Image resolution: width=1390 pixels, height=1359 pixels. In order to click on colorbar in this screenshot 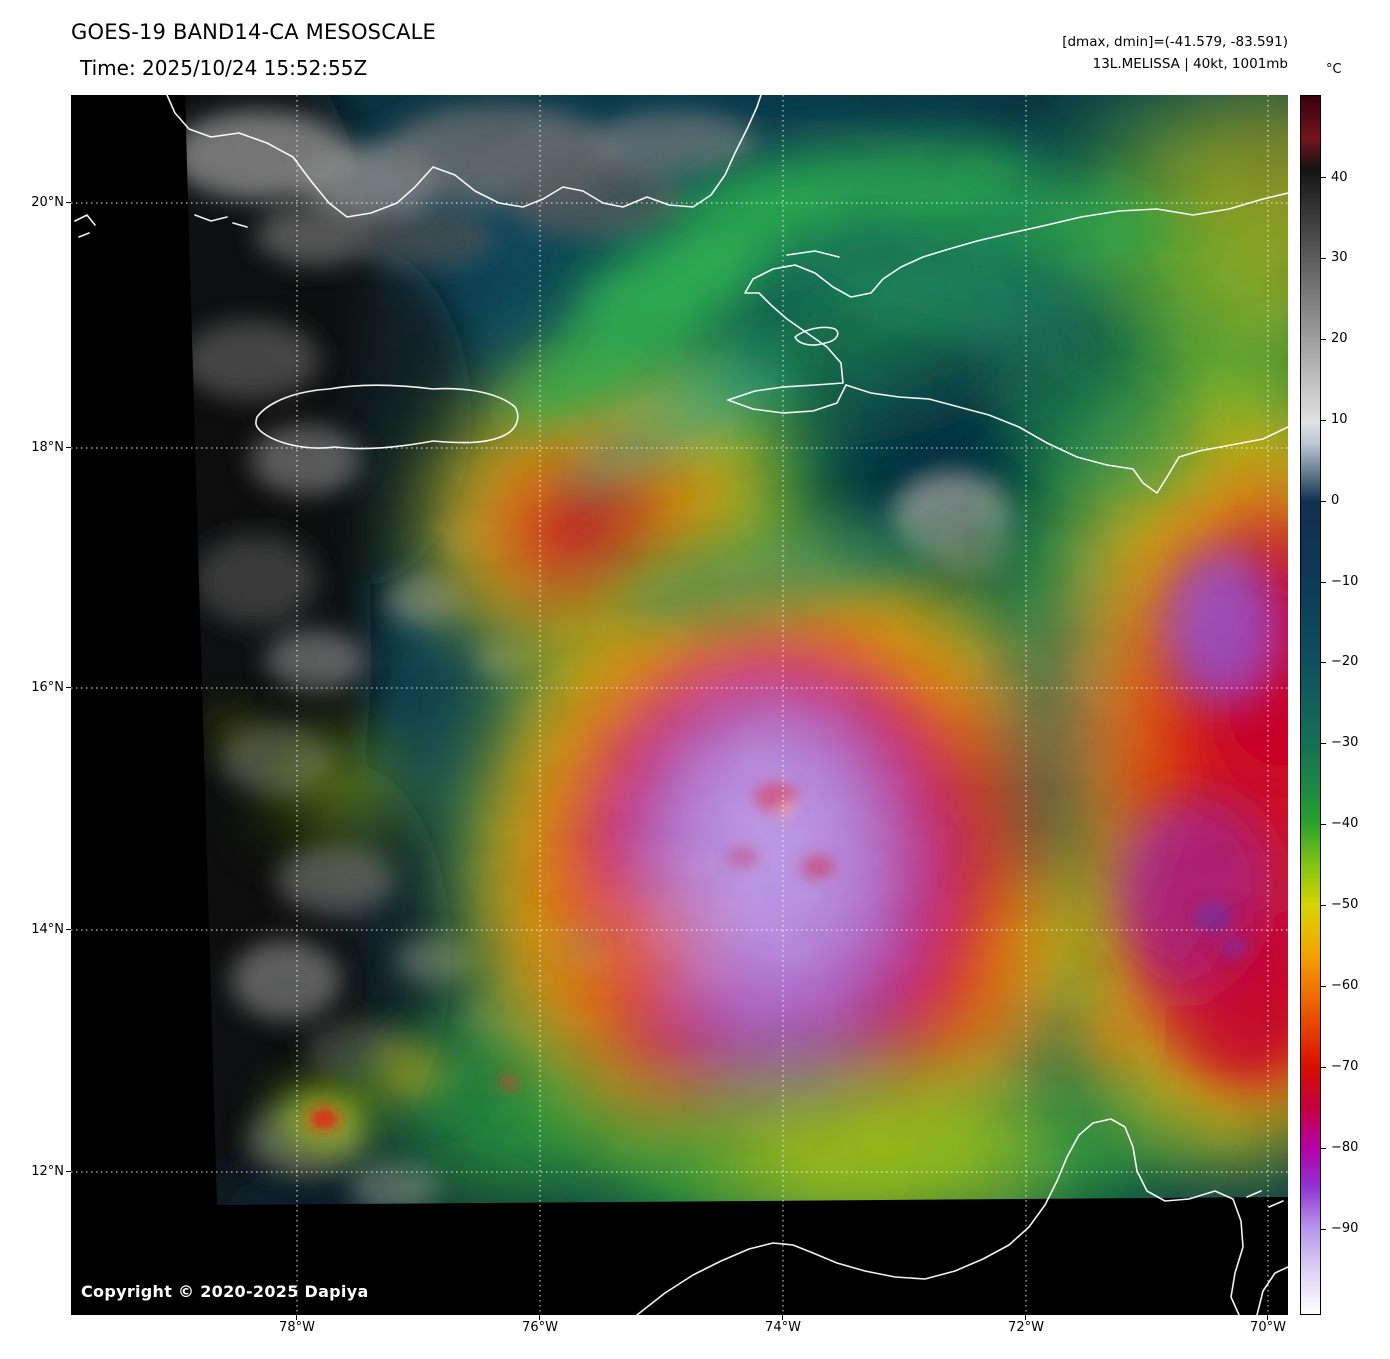, I will do `click(1310, 705)`.